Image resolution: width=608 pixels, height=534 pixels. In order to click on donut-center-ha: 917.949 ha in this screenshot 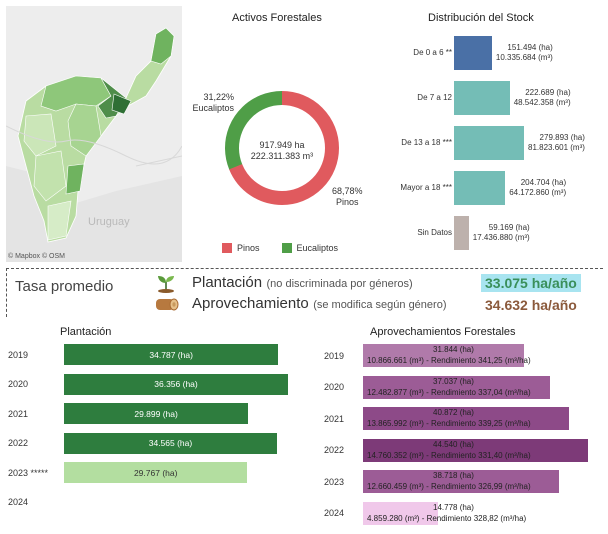, I will do `click(282, 145)`.